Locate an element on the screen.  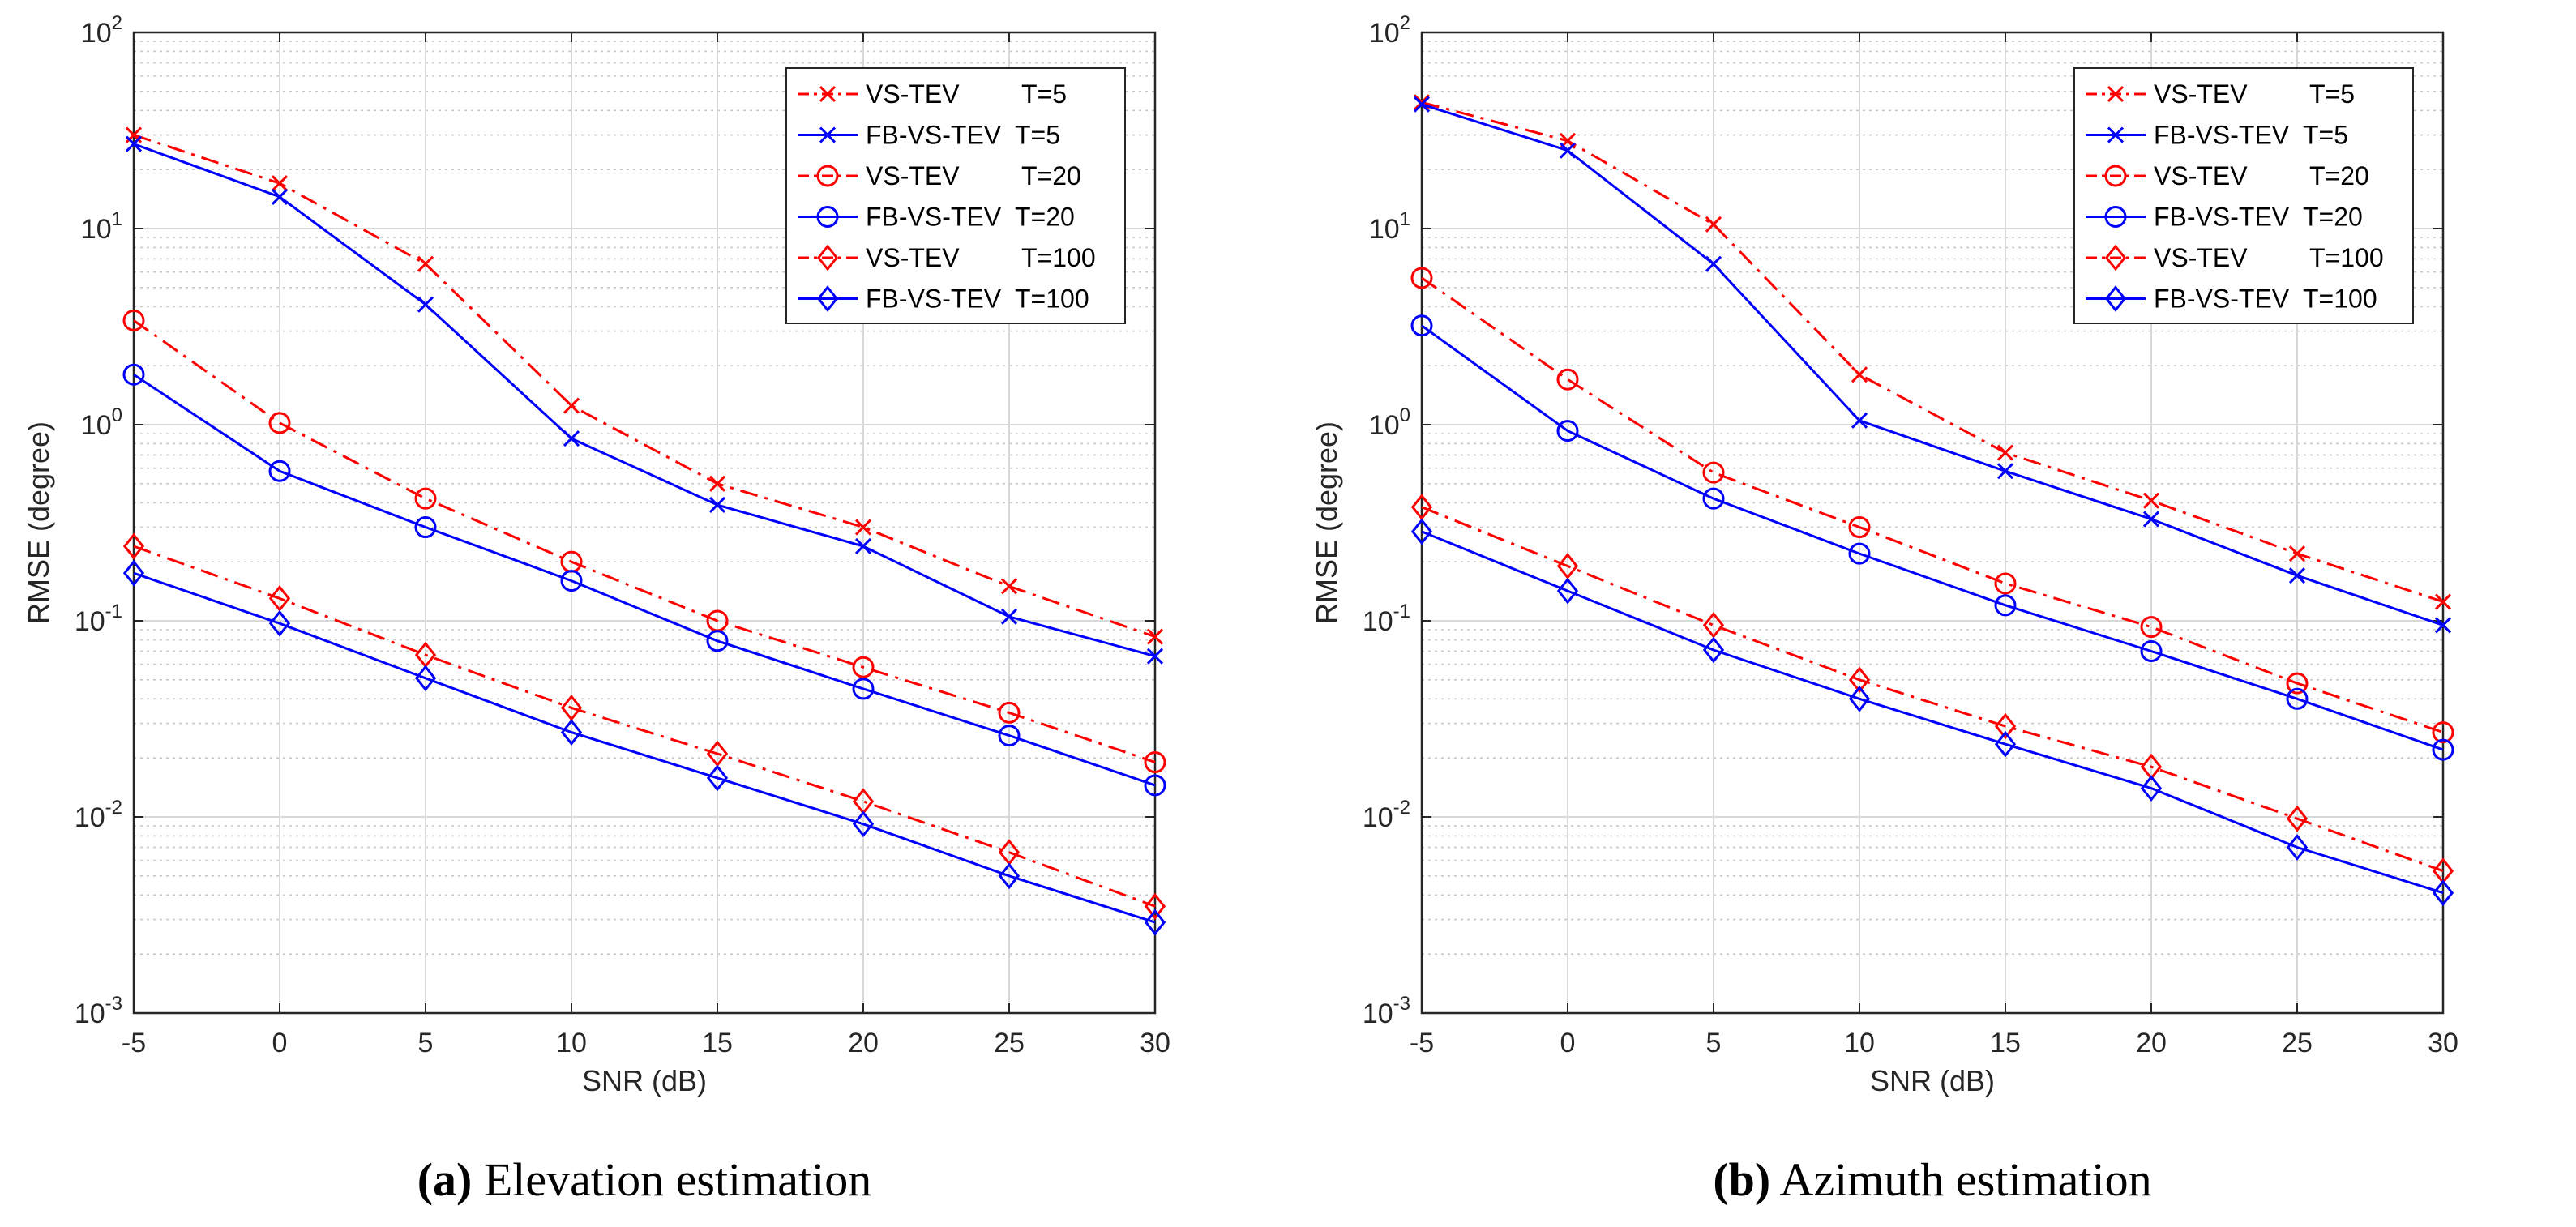
x-axis-label: SNR (dB) is located at coordinates (644, 1080).